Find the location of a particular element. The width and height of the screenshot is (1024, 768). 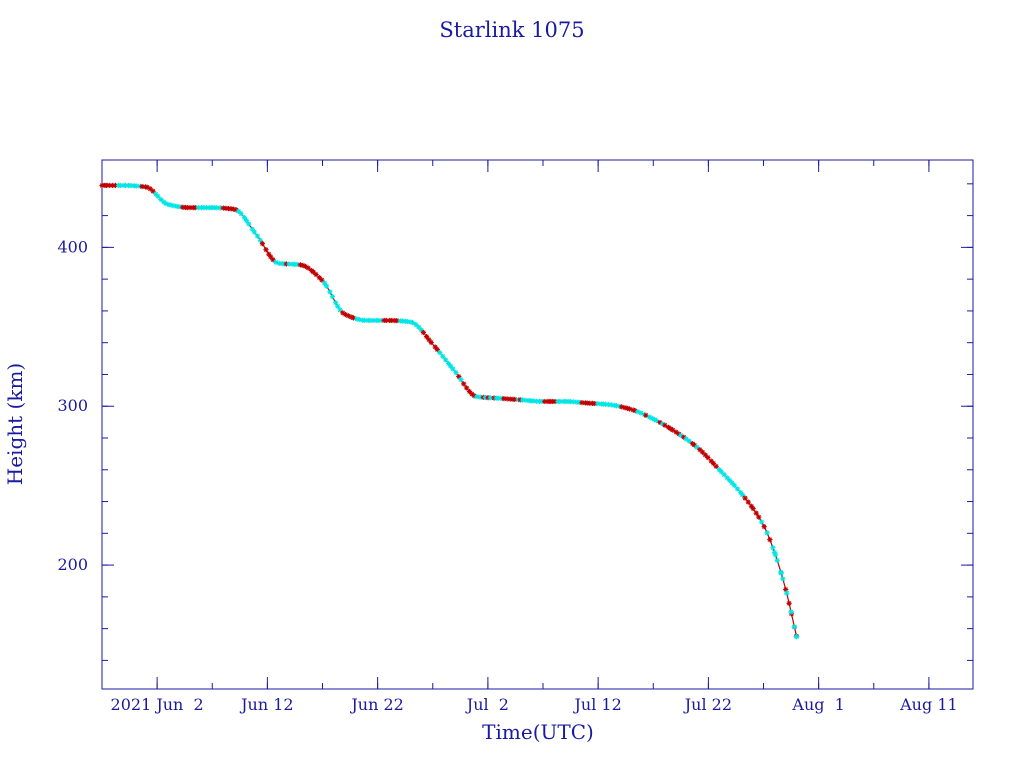

y-axis-label: Height (km) is located at coordinates (15, 424).